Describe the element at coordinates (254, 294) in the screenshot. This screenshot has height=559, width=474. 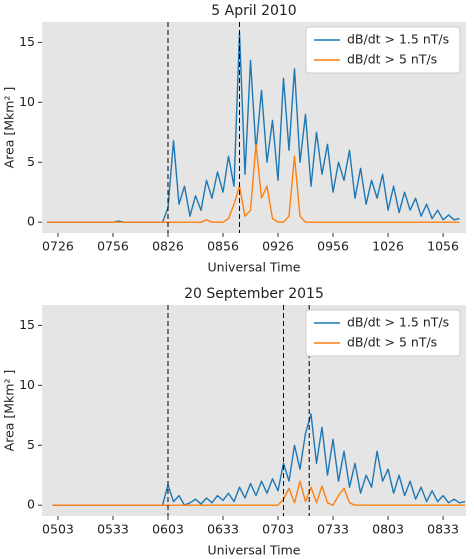
I see `chart-title: 20 September 2015` at that location.